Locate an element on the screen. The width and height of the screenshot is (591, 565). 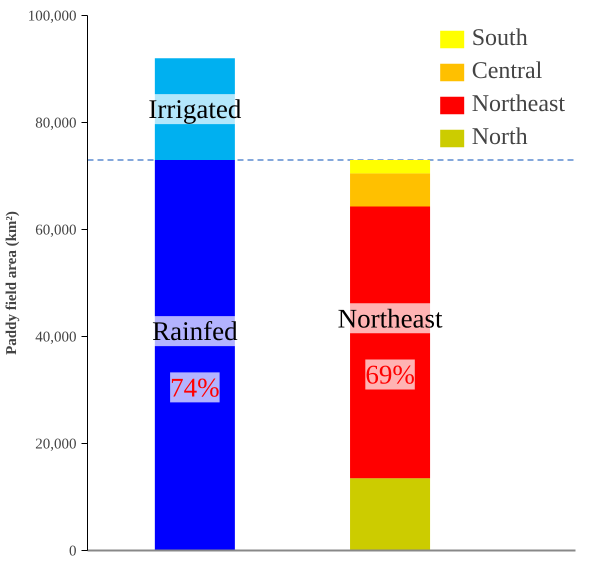
y-tick-label: 20,000 is located at coordinates (55, 444).